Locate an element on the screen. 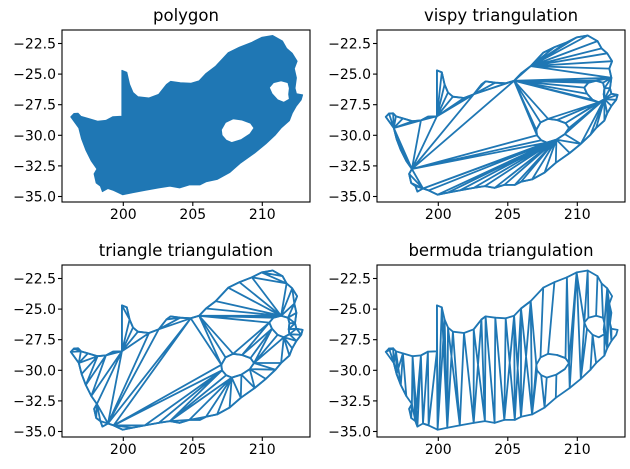  subplot-title-vispy: vispy triangulation is located at coordinates (501, 15).